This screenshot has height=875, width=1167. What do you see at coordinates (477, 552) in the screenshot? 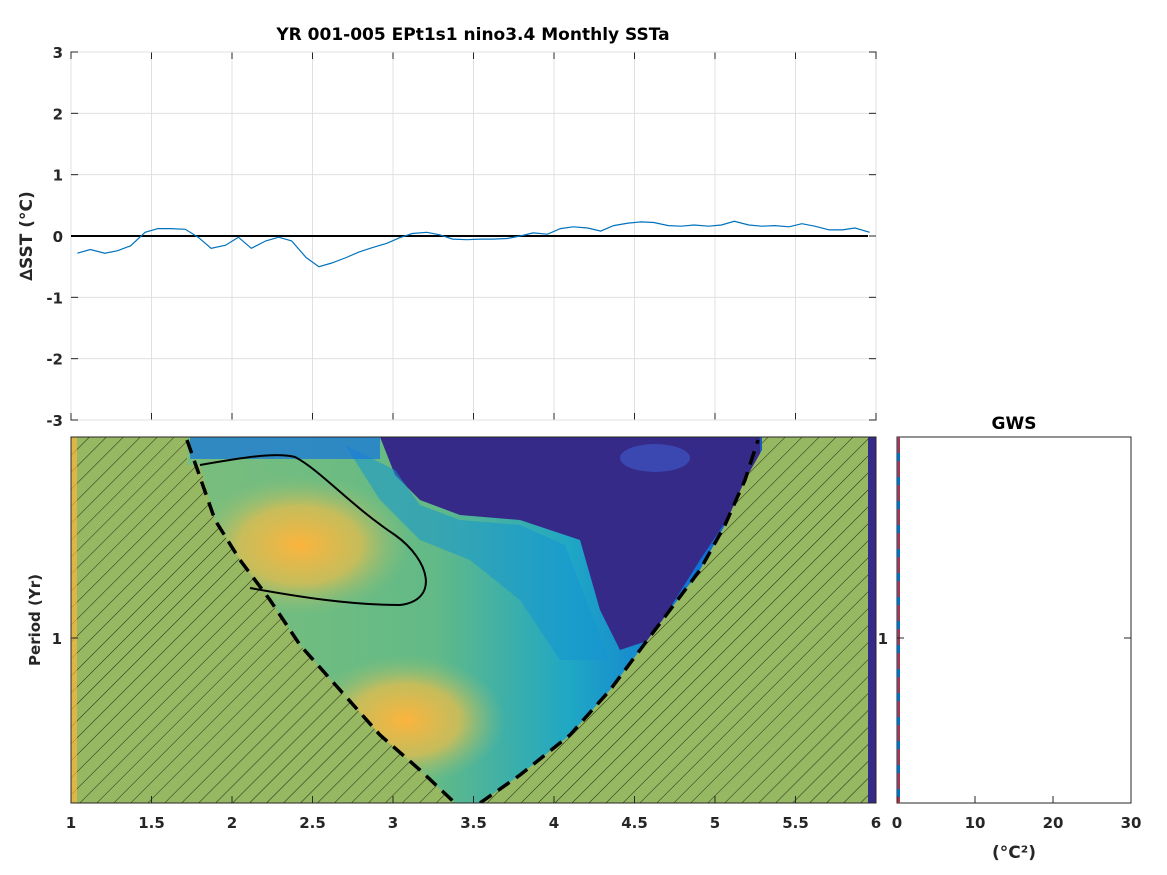
I see `heatmap-transition-band` at bounding box center [477, 552].